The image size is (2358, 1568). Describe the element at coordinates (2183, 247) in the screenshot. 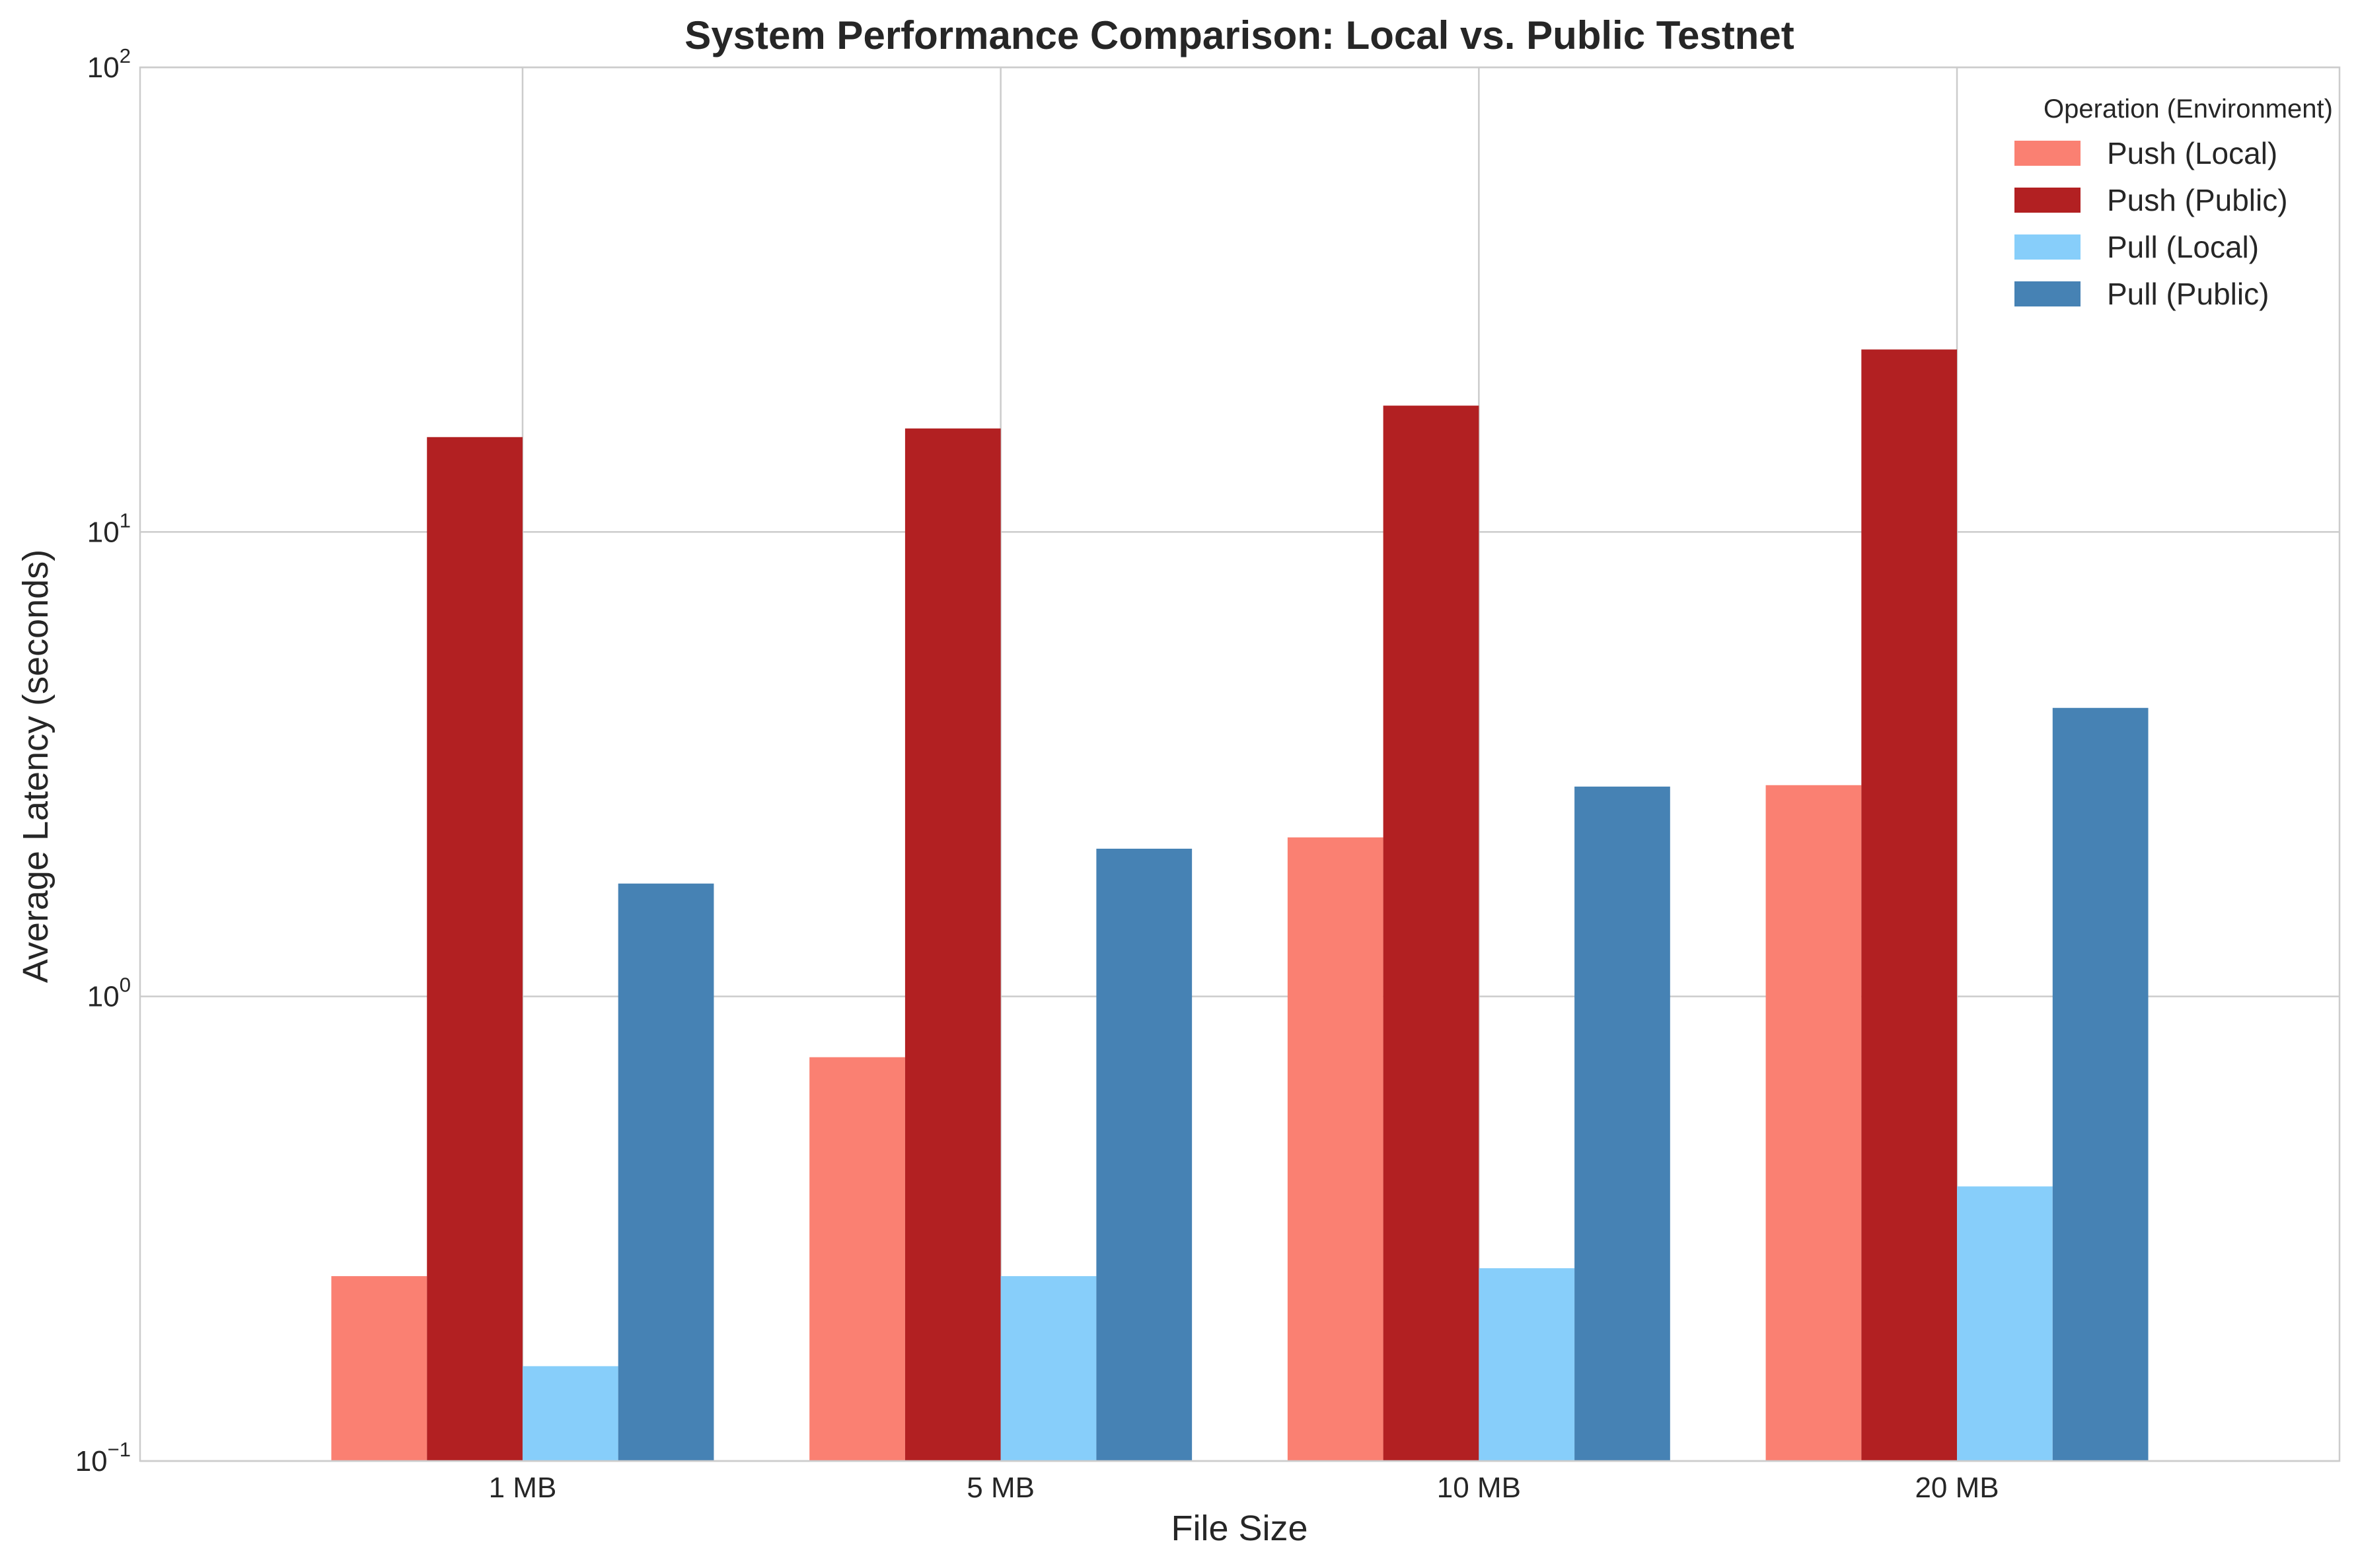

I see `legend-label: Pull (Local)` at that location.